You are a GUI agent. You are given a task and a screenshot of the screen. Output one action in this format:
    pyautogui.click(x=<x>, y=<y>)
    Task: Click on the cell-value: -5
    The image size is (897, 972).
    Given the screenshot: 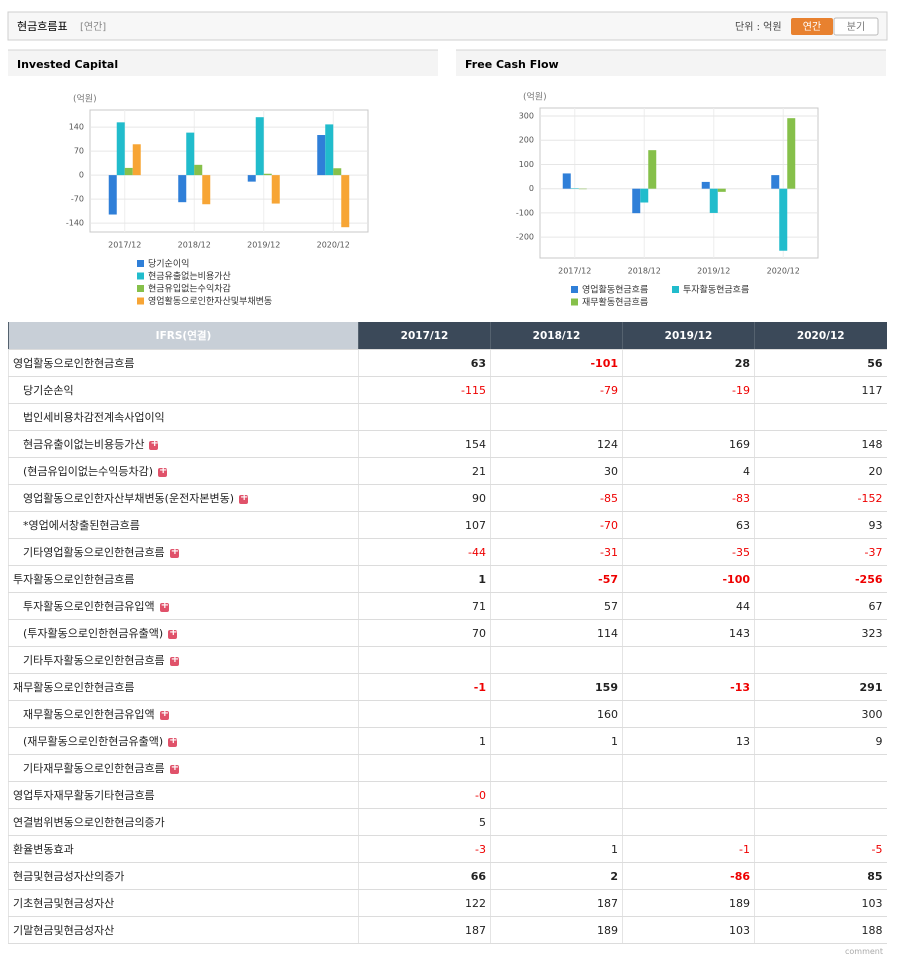 What is the action you would take?
    pyautogui.click(x=820, y=849)
    